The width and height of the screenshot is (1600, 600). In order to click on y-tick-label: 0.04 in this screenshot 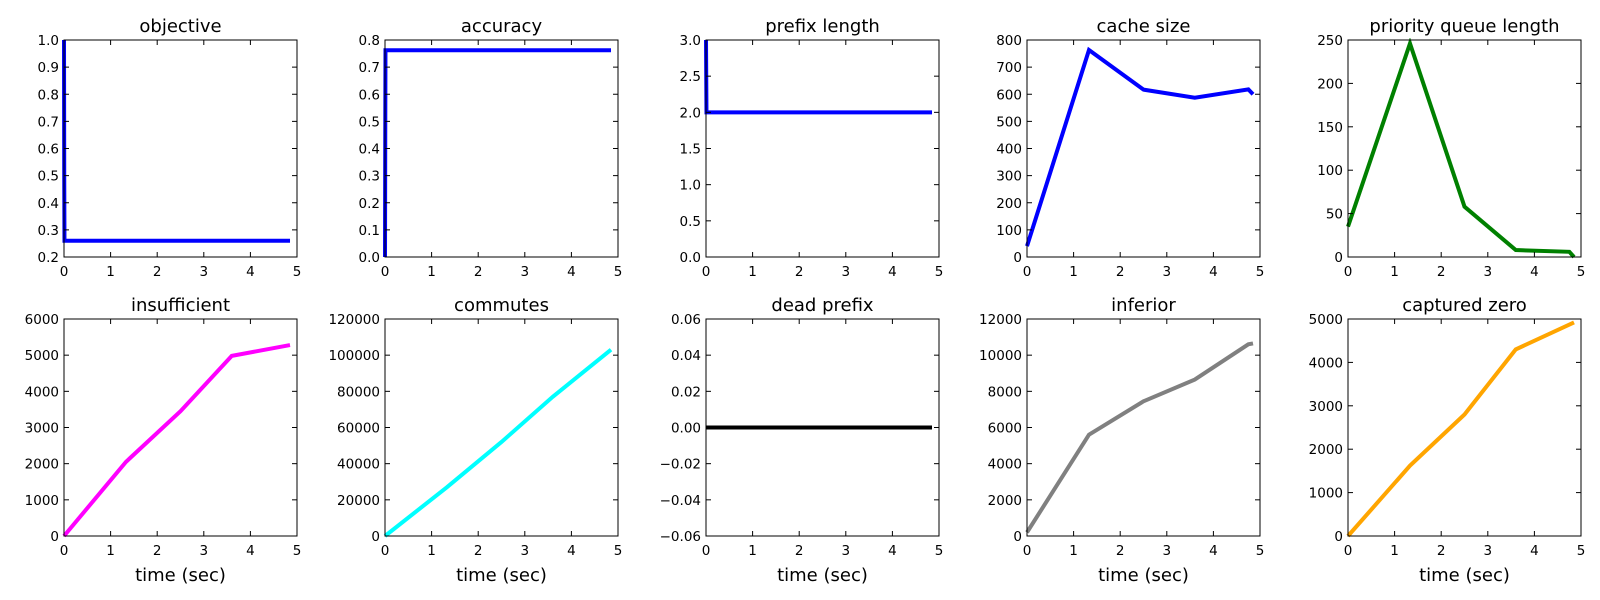, I will do `click(686, 356)`.